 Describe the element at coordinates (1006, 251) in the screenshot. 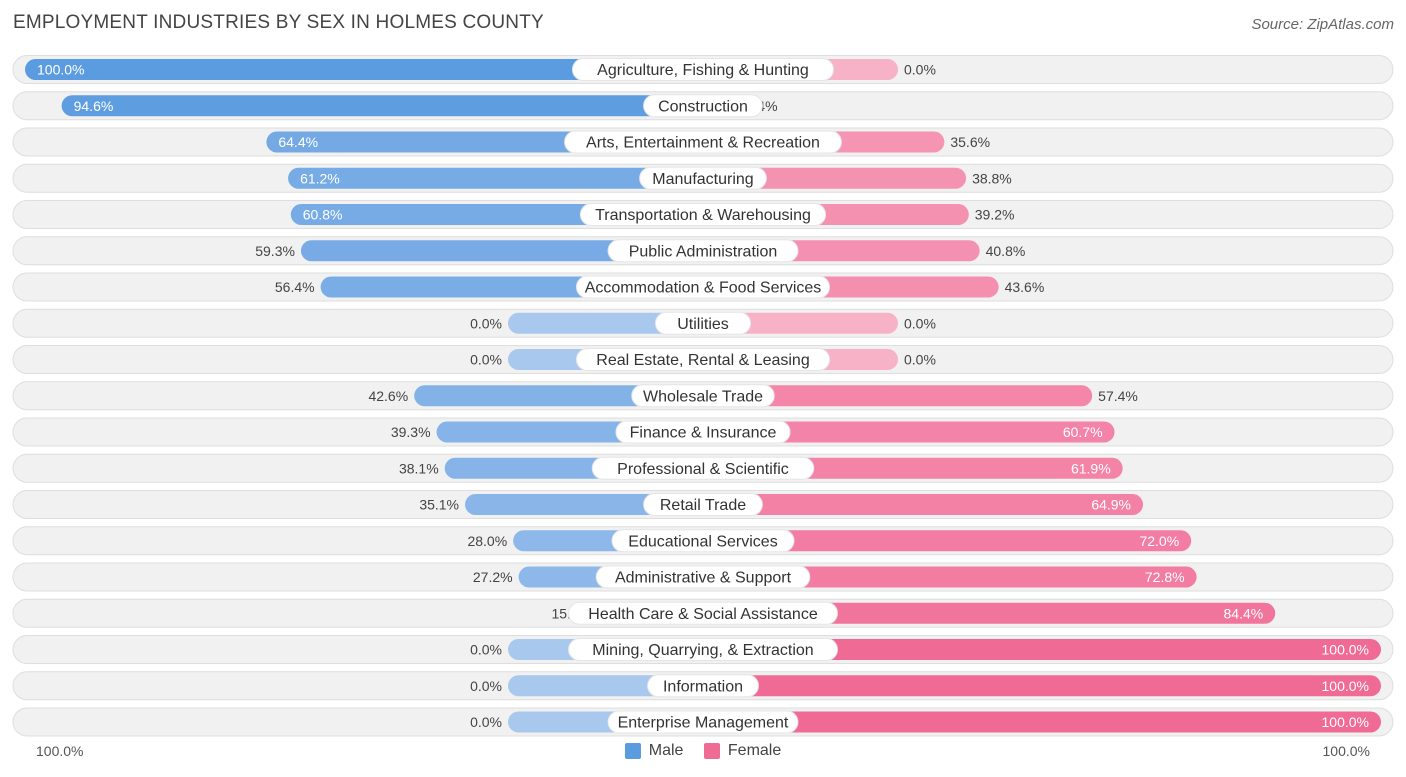

I see `value-label-female: 40.8%` at that location.